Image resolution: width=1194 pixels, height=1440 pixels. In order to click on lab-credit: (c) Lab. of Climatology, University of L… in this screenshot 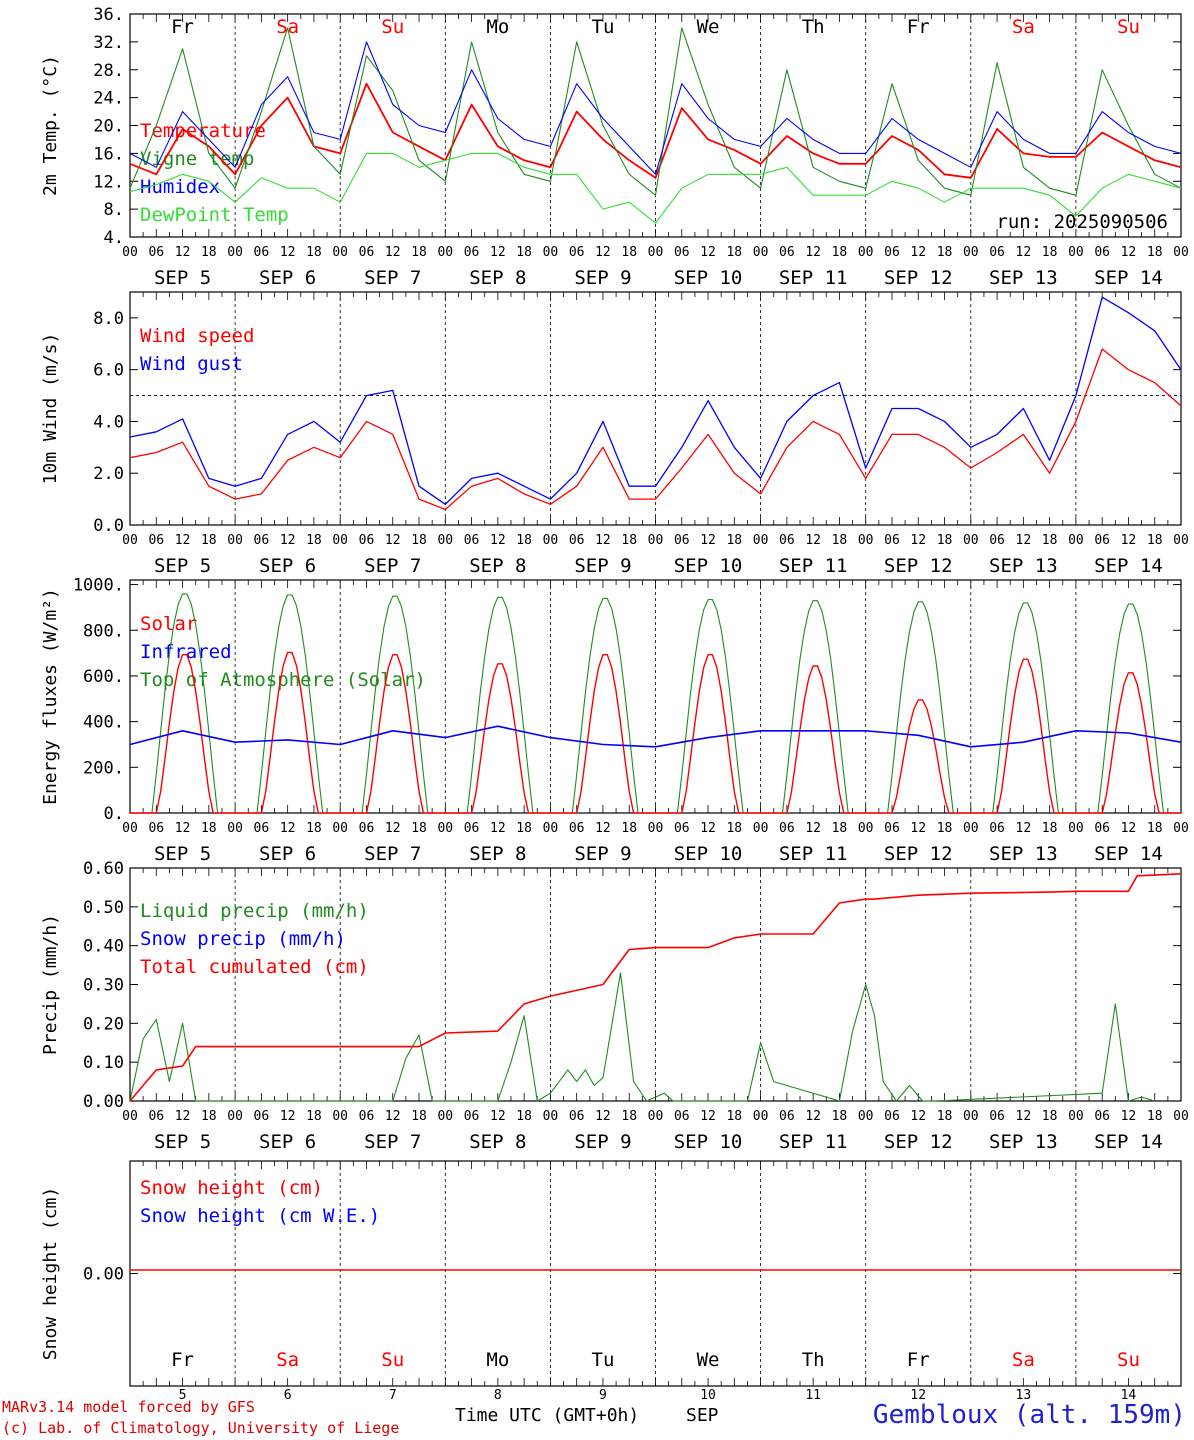, I will do `click(201, 1428)`.